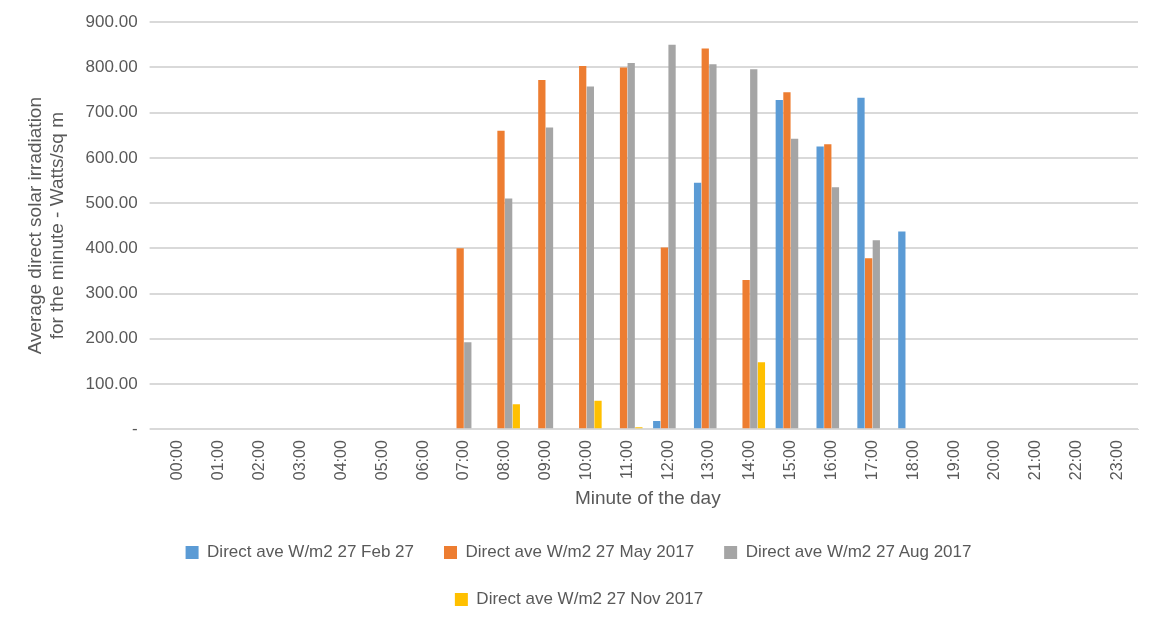 This screenshot has width=1168, height=628. Describe the element at coordinates (648, 497) in the screenshot. I see `x-axis-title: Minute of the day` at that location.